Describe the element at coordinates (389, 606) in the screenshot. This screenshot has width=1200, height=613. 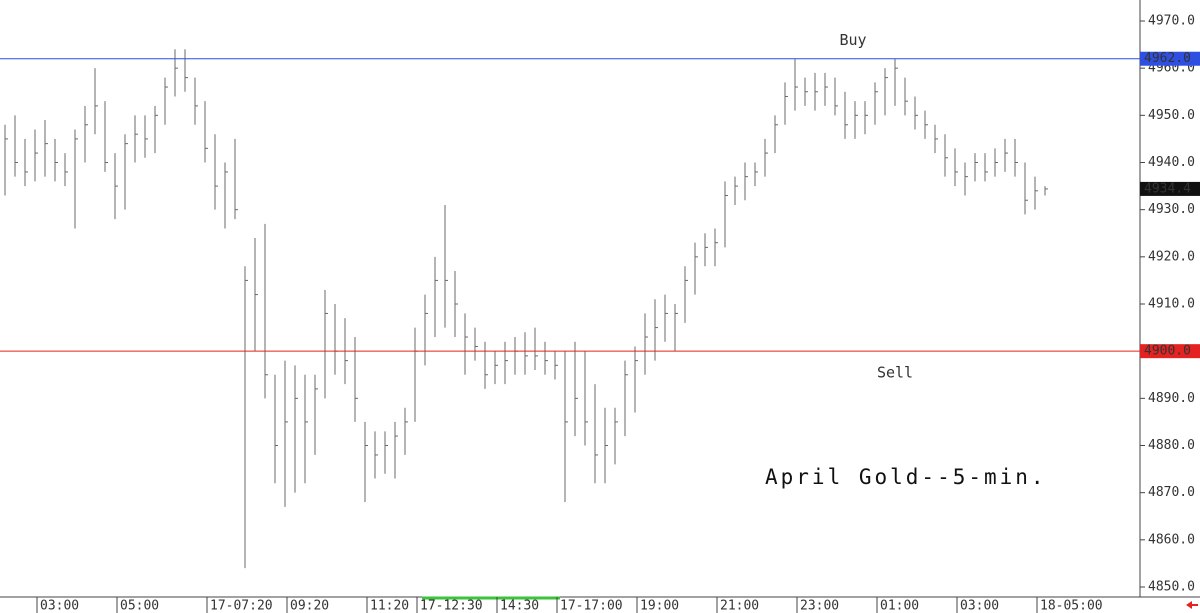
I see `x-tick-label: 11:20` at that location.